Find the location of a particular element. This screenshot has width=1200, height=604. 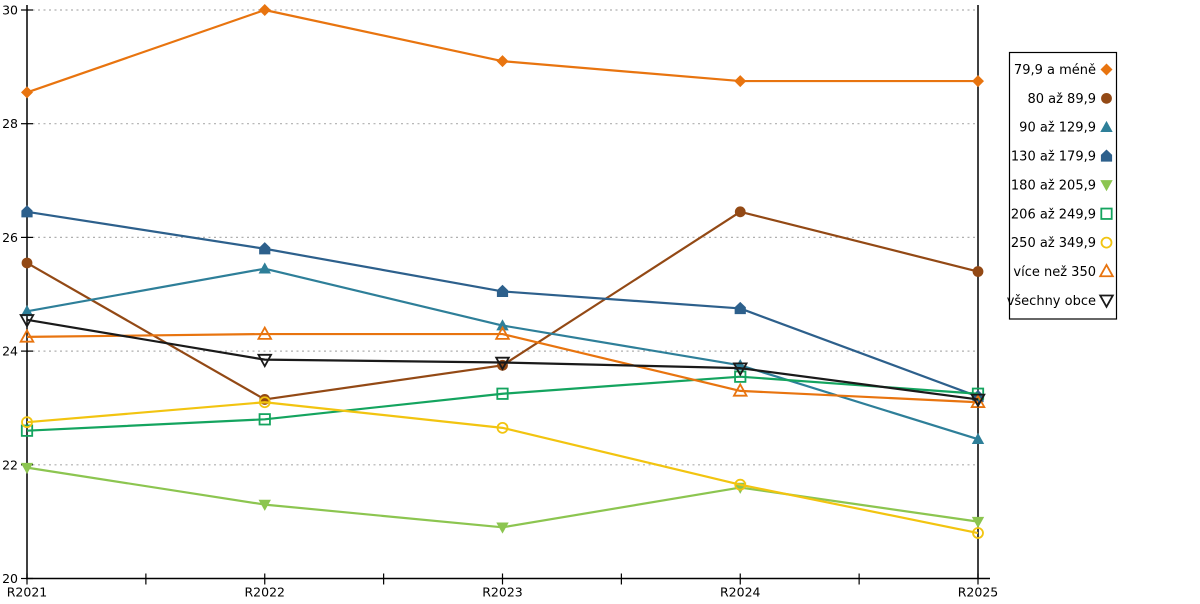

data-point-90-az-129-9-r2022 is located at coordinates (264, 268).